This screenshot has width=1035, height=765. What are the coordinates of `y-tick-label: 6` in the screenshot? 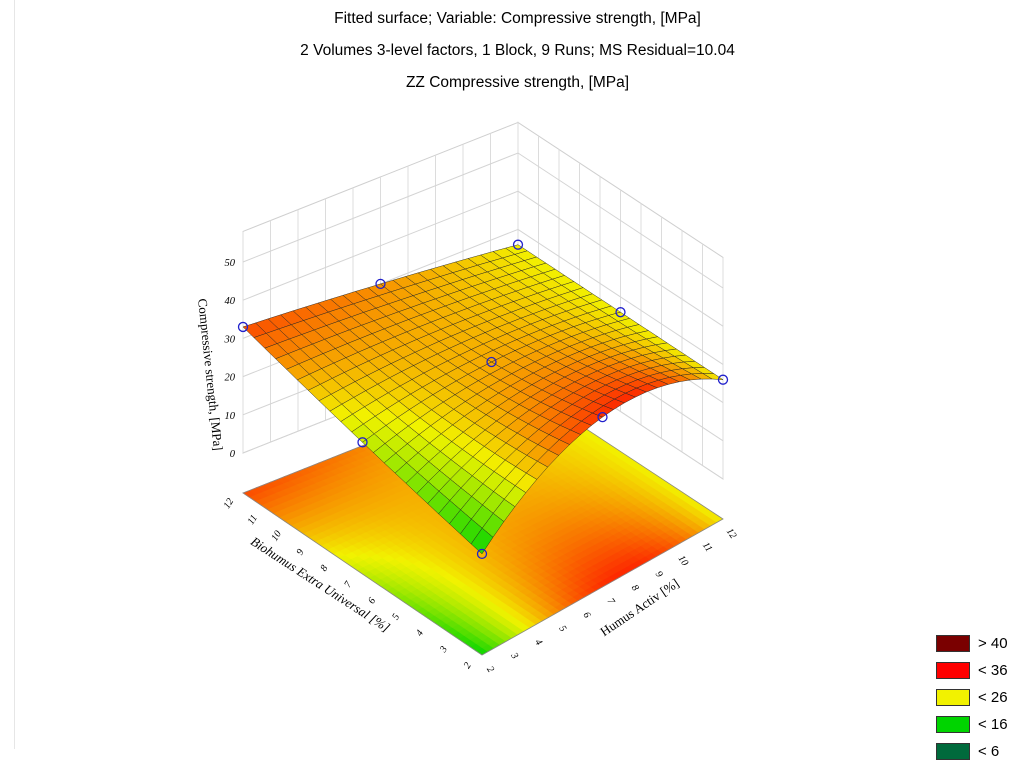 It's located at (372, 601).